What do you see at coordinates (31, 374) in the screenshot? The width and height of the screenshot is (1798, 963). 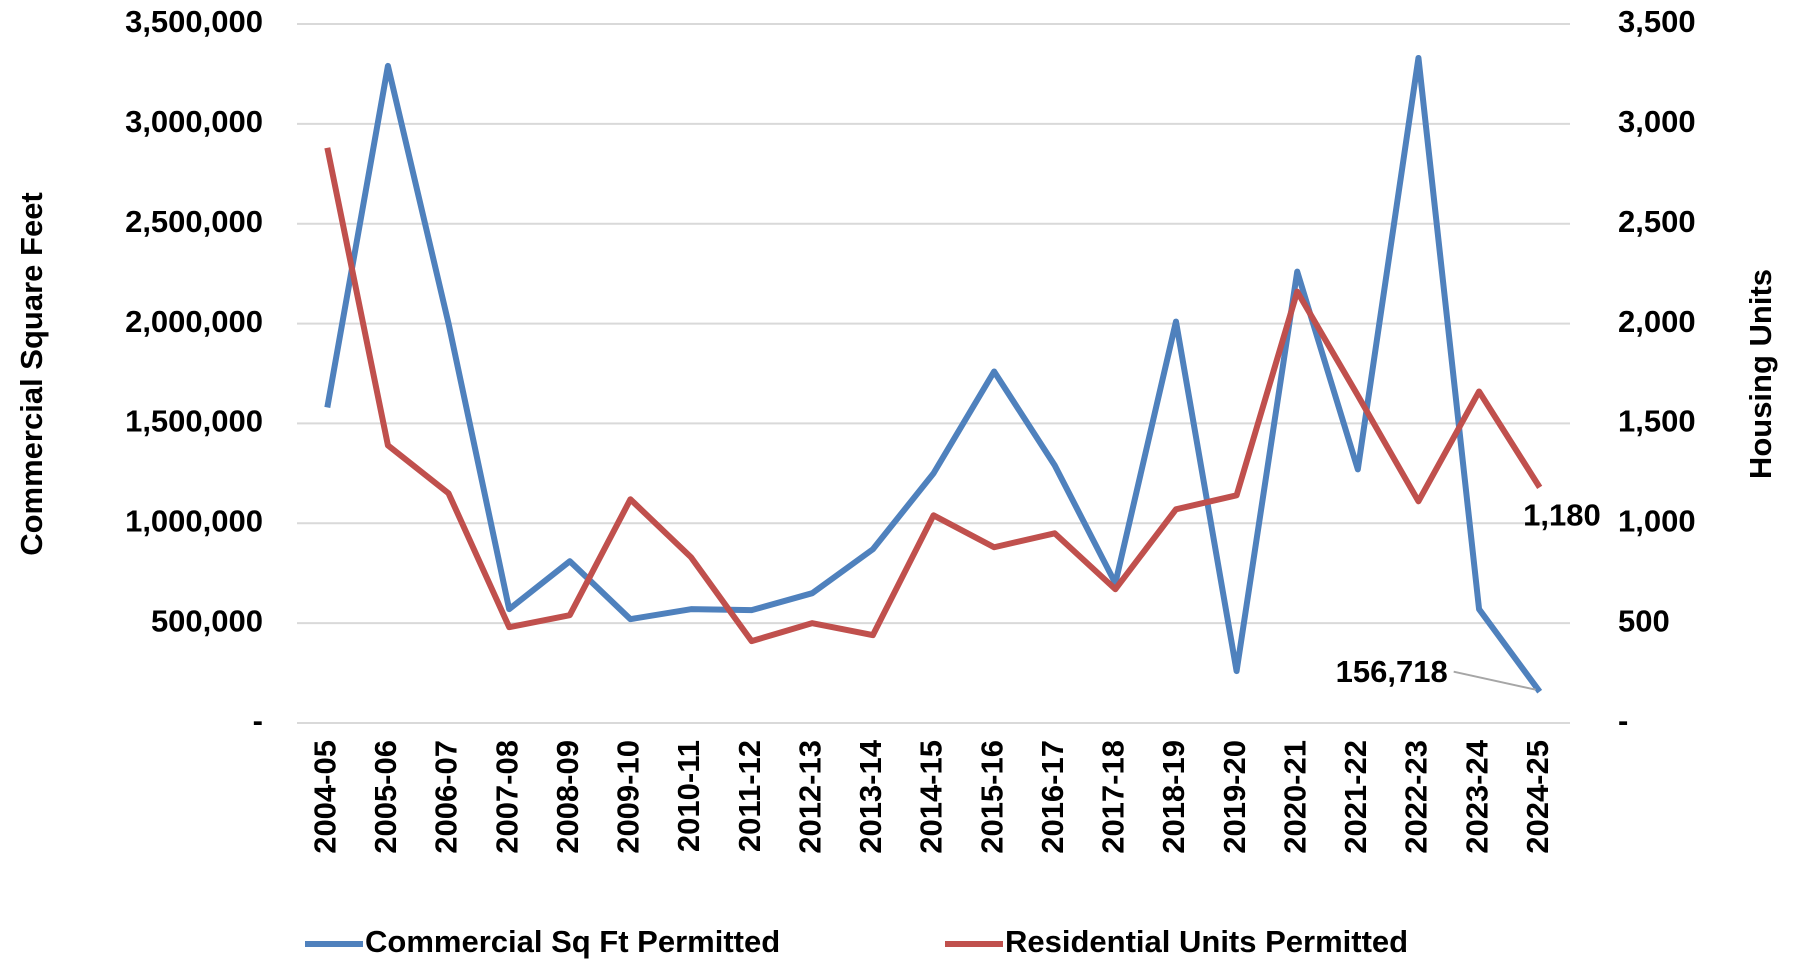 I see `y-axis-title: Commercial Square Feet` at bounding box center [31, 374].